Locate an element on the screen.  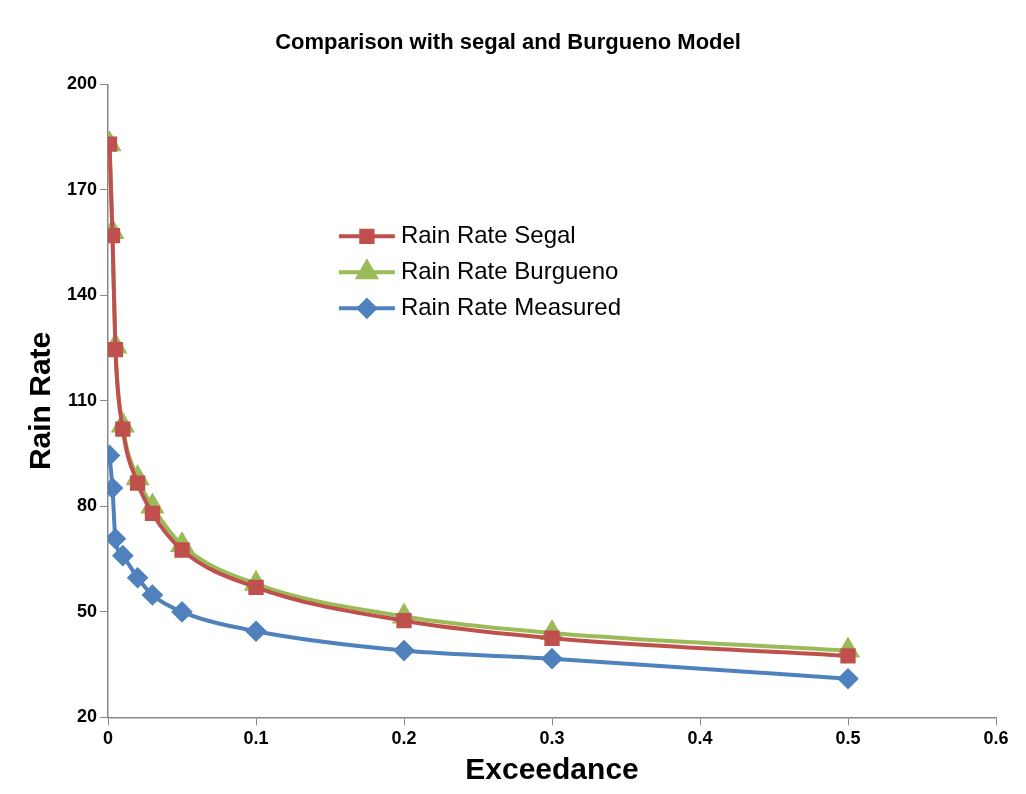
y-tick-label: 20 is located at coordinates (87, 716).